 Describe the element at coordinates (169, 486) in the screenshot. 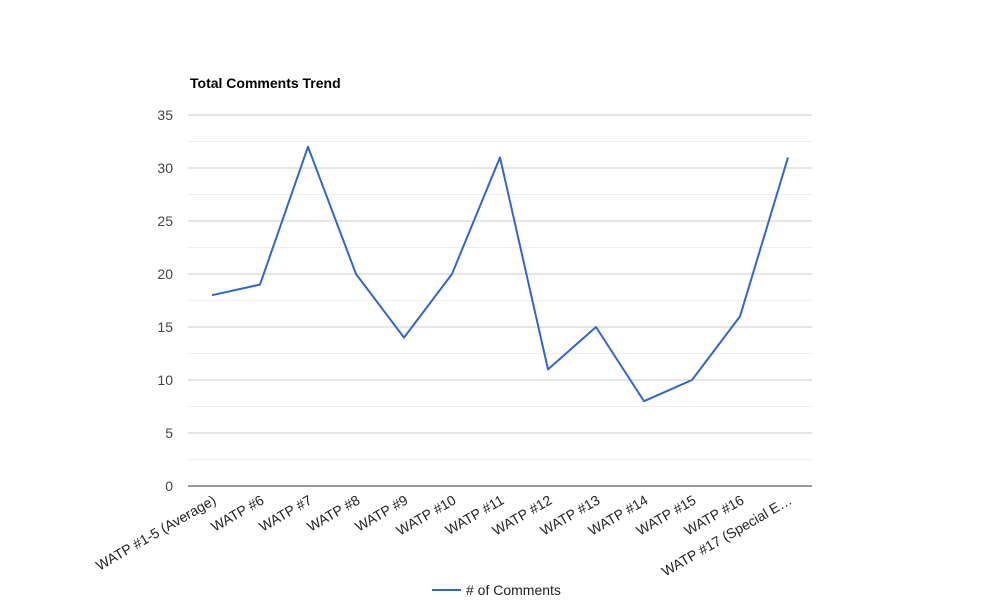

I see `y-tick-label: 0` at that location.